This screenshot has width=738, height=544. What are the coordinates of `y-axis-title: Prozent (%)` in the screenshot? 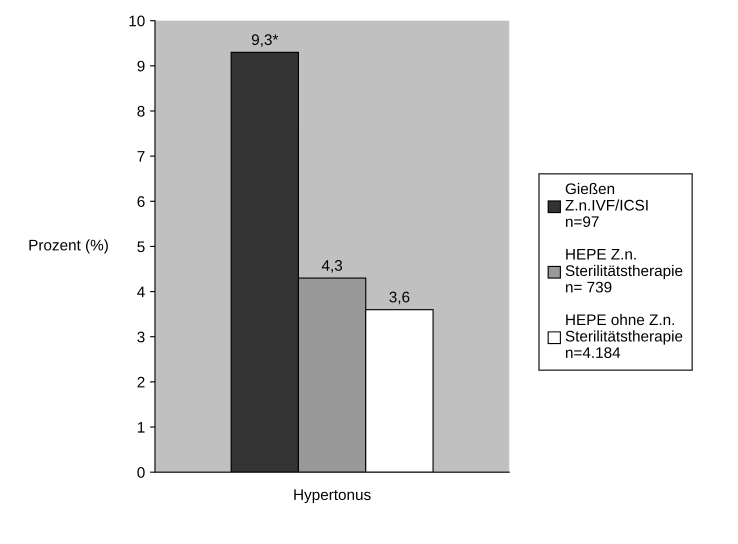 It's located at (68, 246).